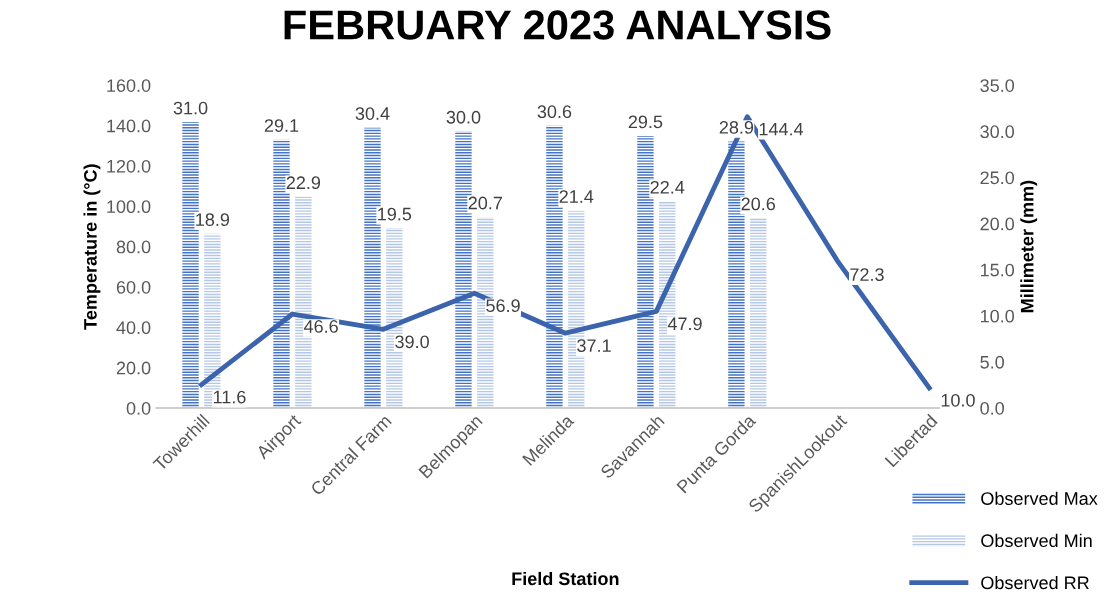  What do you see at coordinates (133, 287) in the screenshot?
I see `y-tick-label: 60.0` at bounding box center [133, 287].